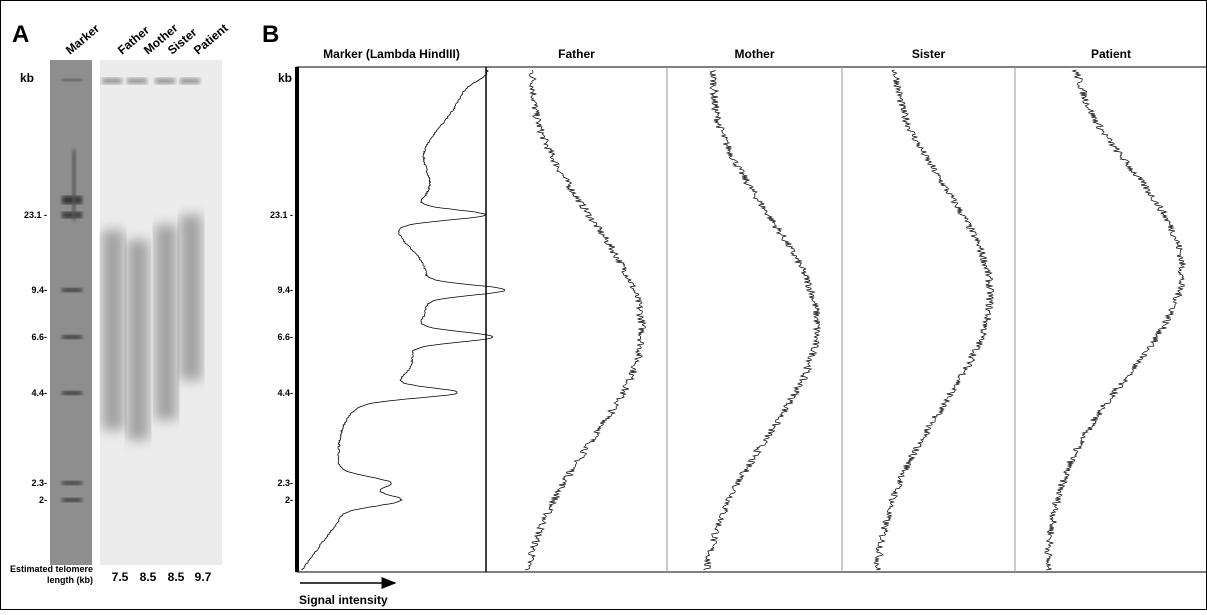 The width and height of the screenshot is (1207, 615). Describe the element at coordinates (343, 600) in the screenshot. I see `x-label: Signal intensity` at that location.